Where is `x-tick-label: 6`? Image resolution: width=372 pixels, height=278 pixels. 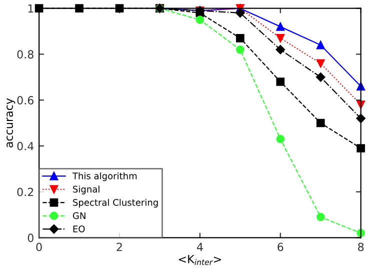
x-tick-label: 6 is located at coordinates (281, 247).